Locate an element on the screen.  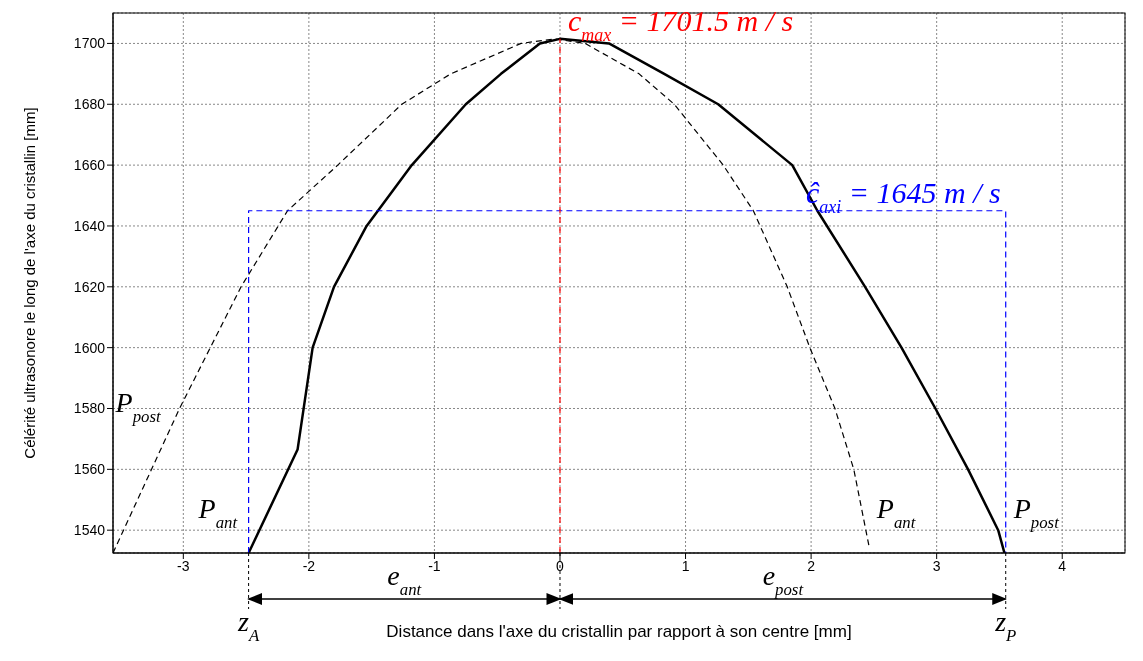
y-tick-label: 1660 is located at coordinates (89, 165).